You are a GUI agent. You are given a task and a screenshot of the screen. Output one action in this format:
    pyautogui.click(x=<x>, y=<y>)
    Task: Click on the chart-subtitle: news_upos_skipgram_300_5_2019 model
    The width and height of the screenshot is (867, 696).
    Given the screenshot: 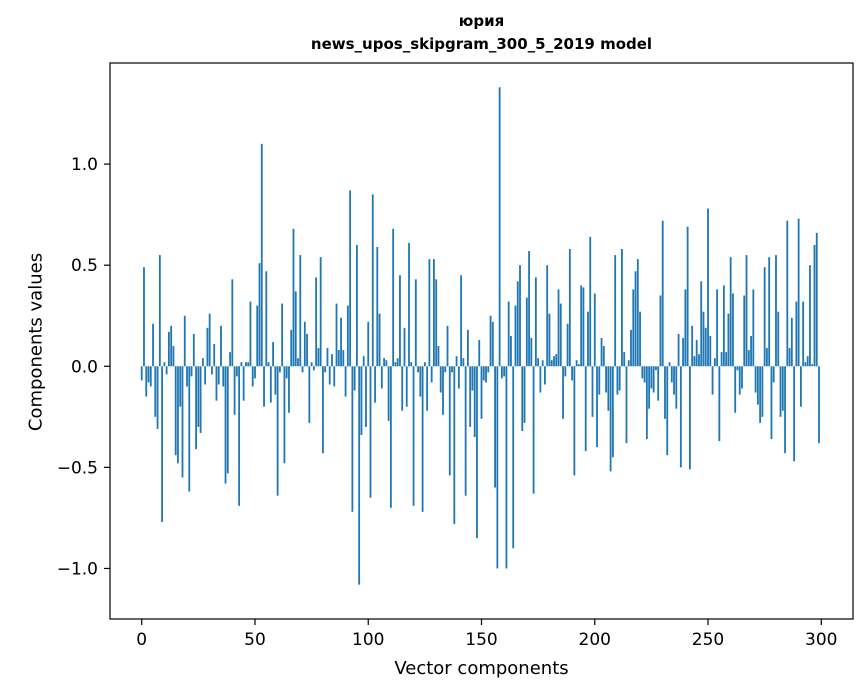 What is the action you would take?
    pyautogui.click(x=481, y=44)
    